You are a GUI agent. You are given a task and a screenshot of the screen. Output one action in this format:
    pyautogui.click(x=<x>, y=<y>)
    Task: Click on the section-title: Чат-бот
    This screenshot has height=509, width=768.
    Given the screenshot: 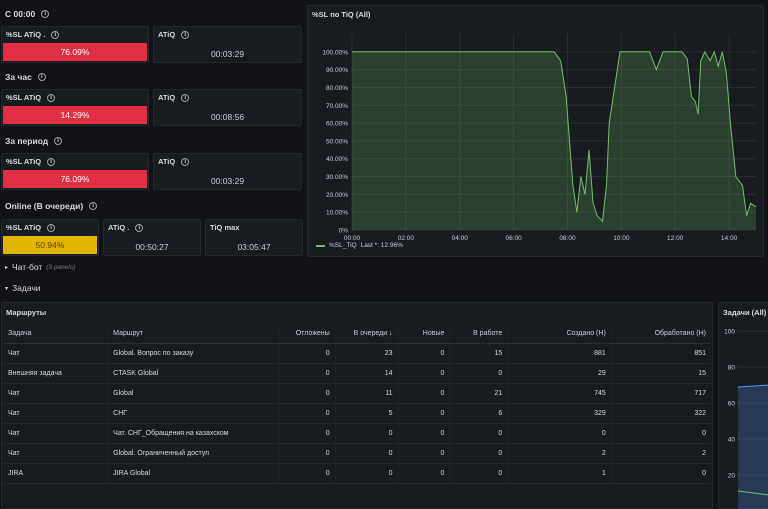 What is the action you would take?
    pyautogui.click(x=27, y=267)
    